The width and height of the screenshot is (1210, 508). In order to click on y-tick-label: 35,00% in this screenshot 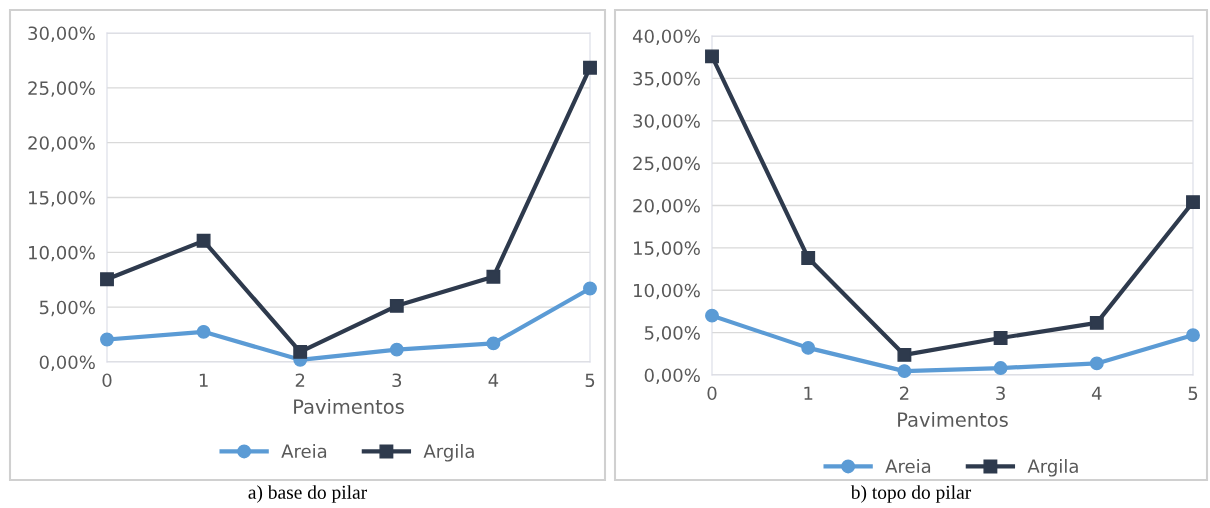, I will do `click(666, 79)`.